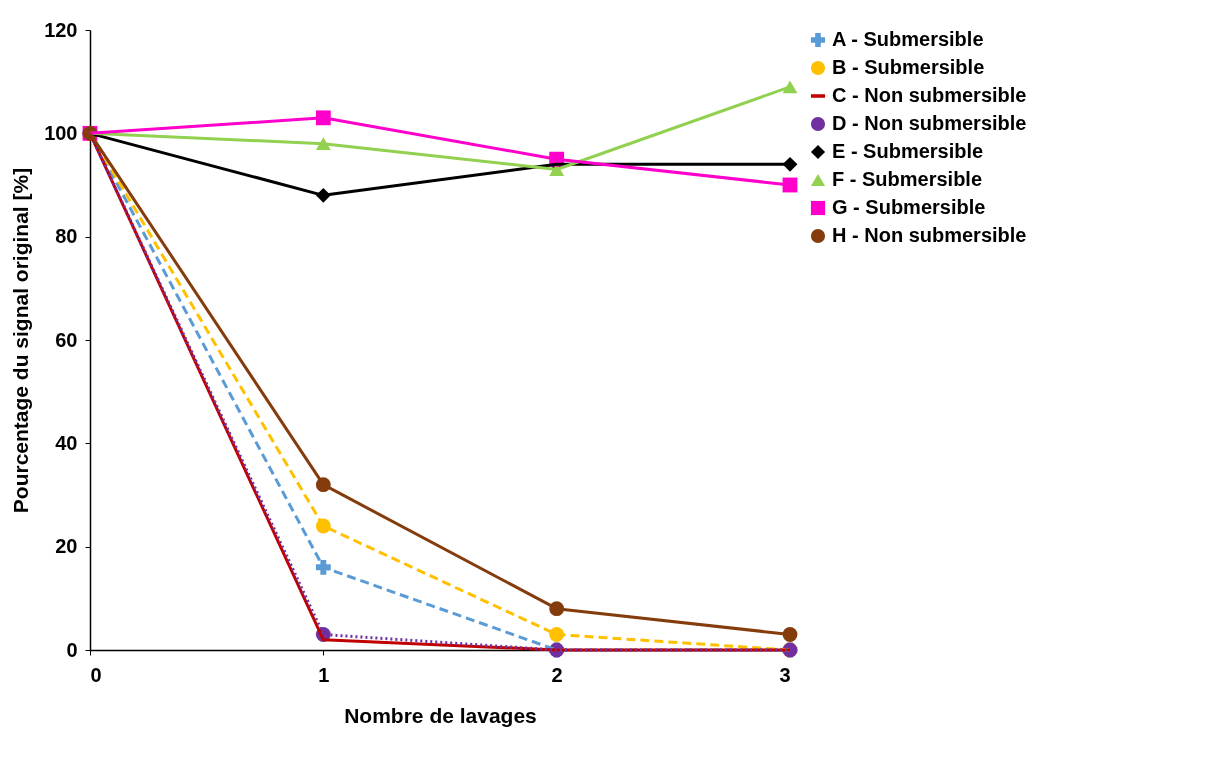  Describe the element at coordinates (66, 442) in the screenshot. I see `y-tick-label: 40` at that location.